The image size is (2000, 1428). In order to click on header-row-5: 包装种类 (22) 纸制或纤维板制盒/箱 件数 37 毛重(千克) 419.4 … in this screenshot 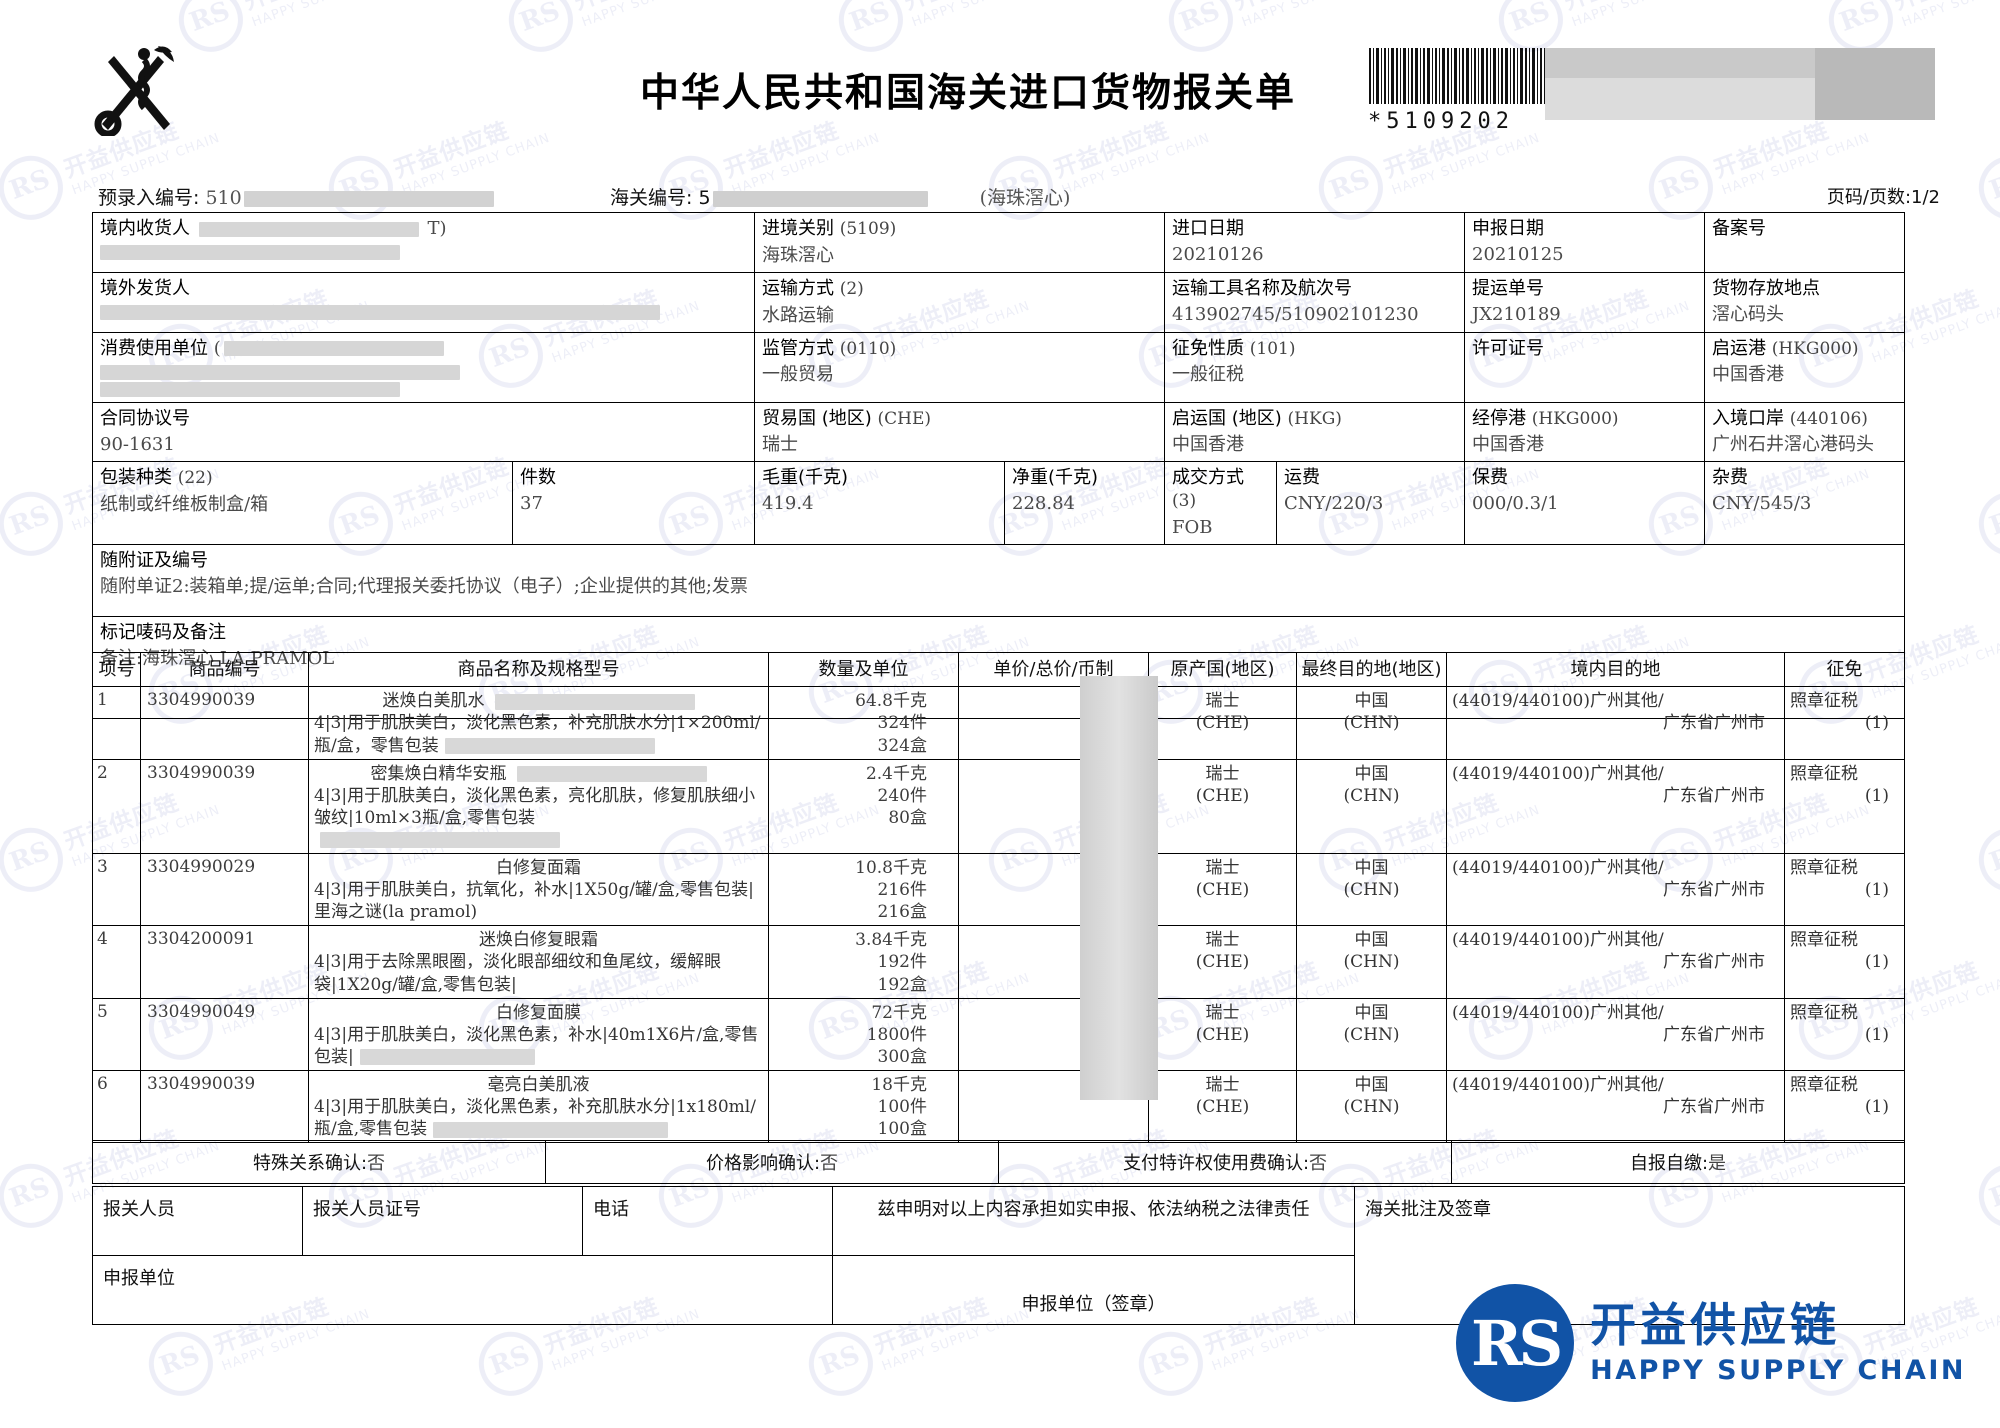, I will do `click(999, 503)`.